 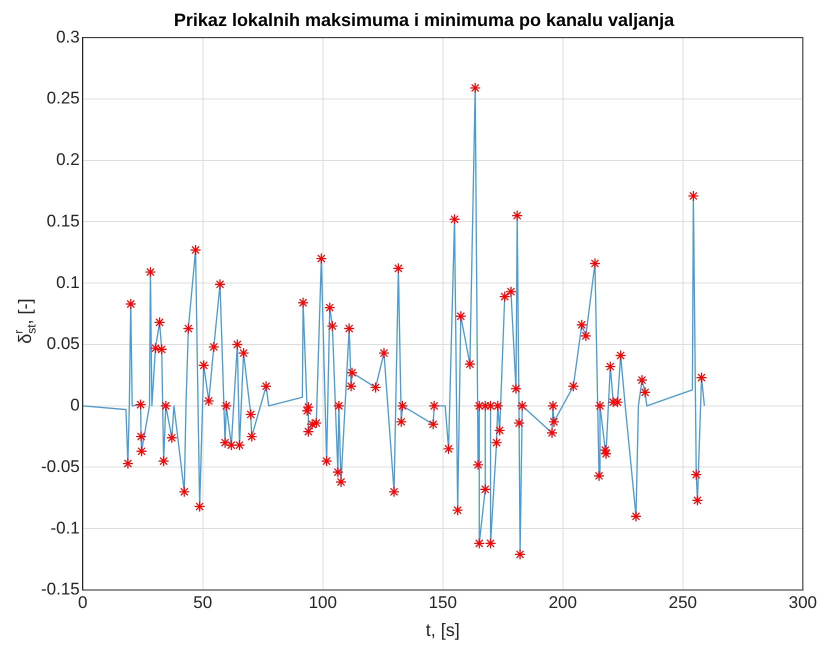 What do you see at coordinates (803, 602) in the screenshot?
I see `x-tick-label: 300` at bounding box center [803, 602].